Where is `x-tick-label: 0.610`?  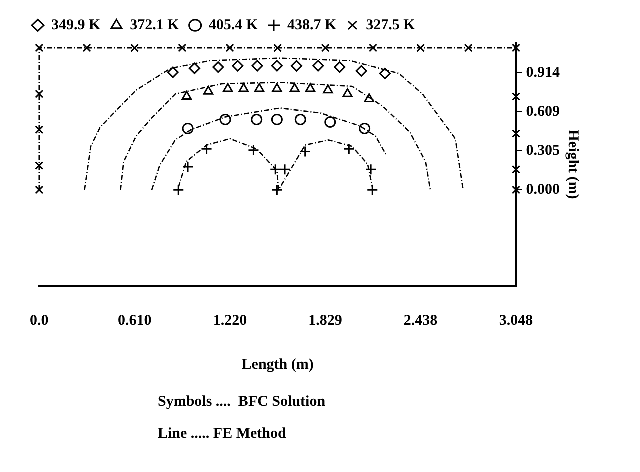 x-tick-label: 0.610 is located at coordinates (135, 320).